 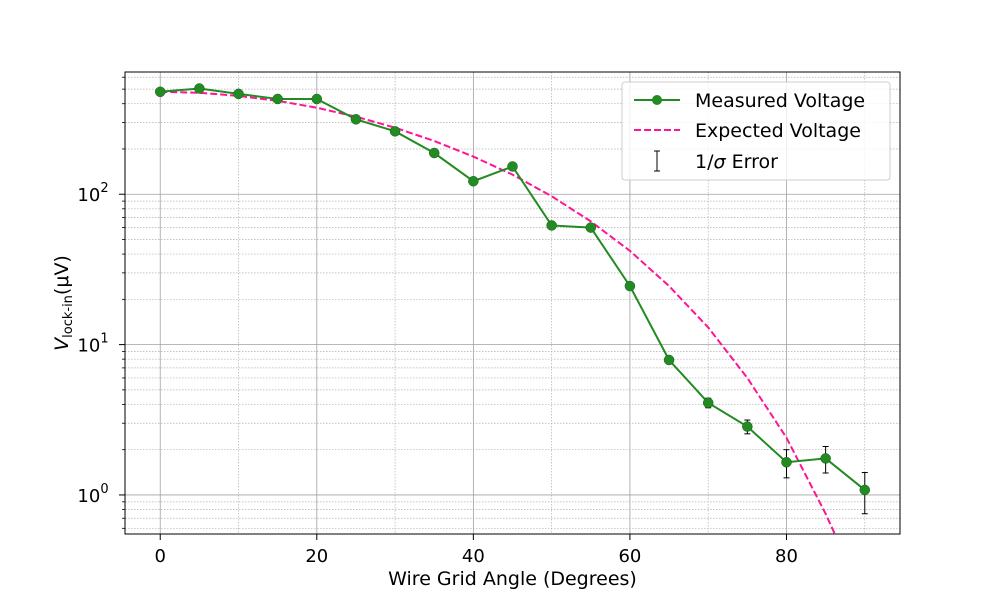 I want to click on y-tick-label-base-1: 10, so click(x=88, y=346).